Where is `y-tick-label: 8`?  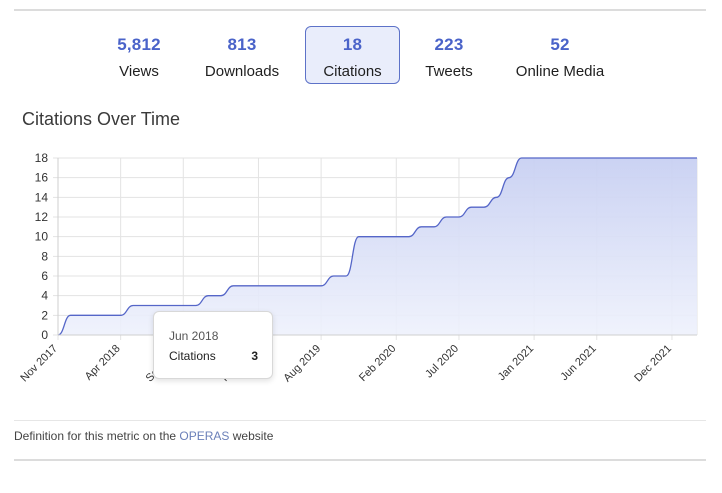
y-tick-label: 8 is located at coordinates (44, 256).